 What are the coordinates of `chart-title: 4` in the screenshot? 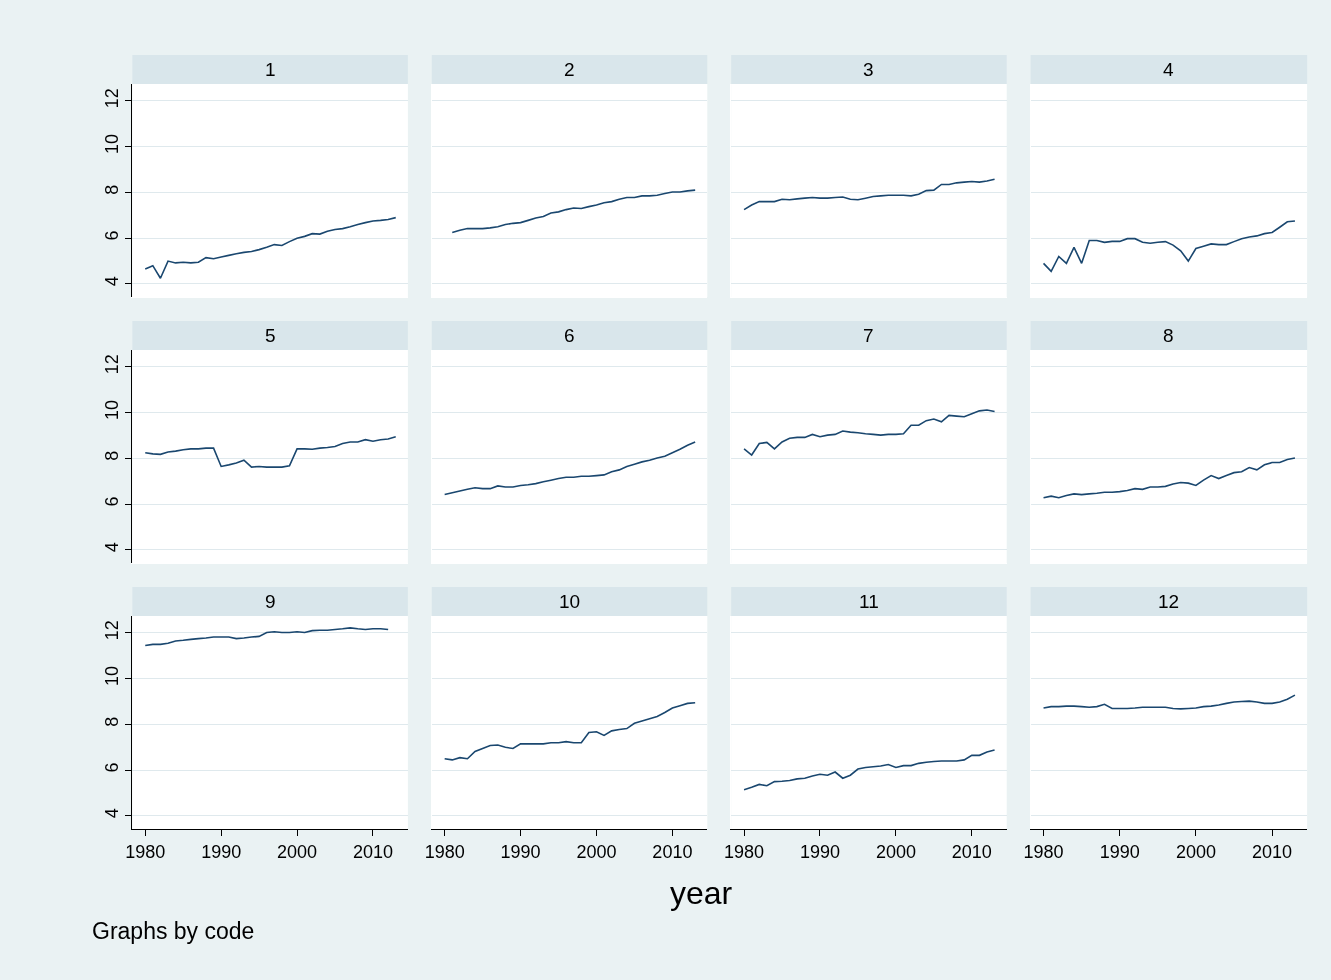 It's located at (1168, 69).